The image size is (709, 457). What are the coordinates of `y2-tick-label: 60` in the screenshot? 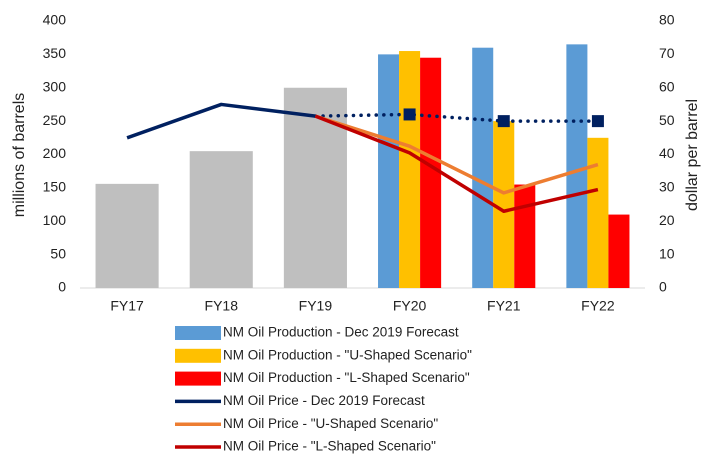 It's located at (667, 86).